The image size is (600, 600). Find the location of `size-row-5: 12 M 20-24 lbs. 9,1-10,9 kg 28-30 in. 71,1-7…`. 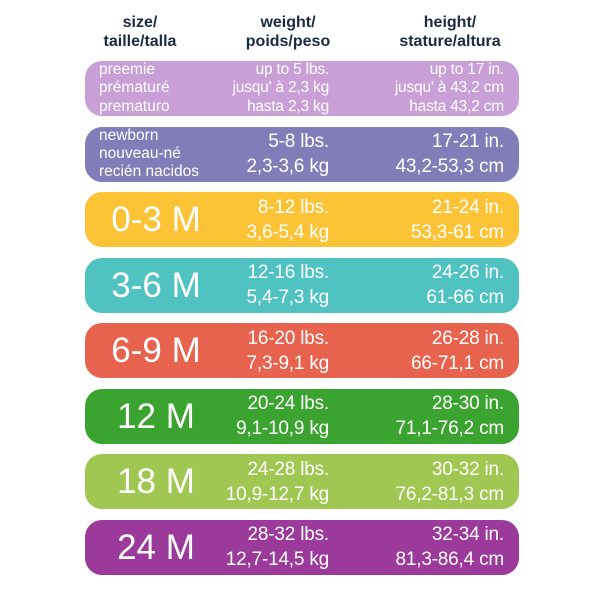

size-row-5: 12 M 20-24 lbs. 9,1-10,9 kg 28-30 in. 71,1-7… is located at coordinates (302, 416).